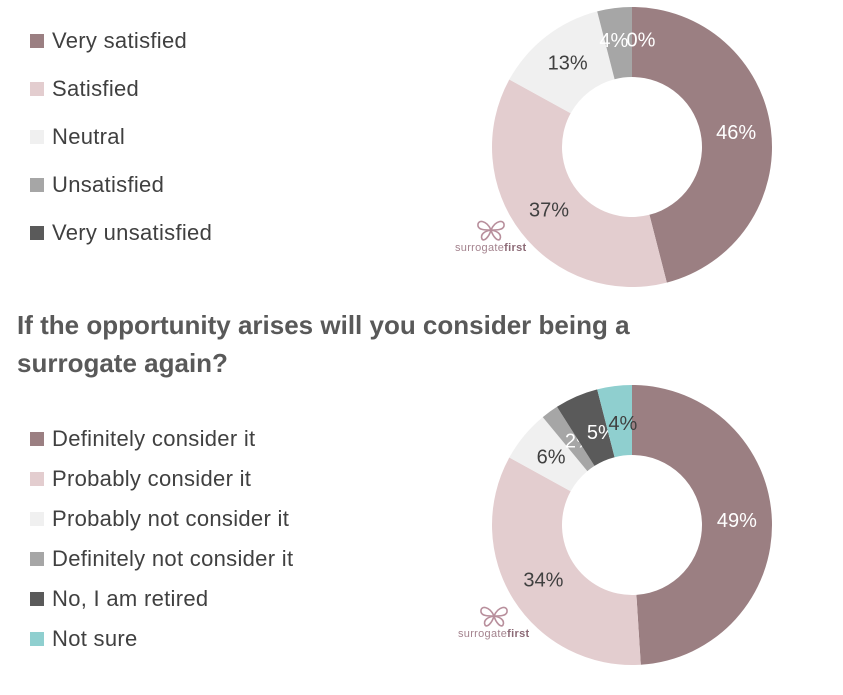  I want to click on legend-item-very-satisfied: Very satisfied, so click(121, 41).